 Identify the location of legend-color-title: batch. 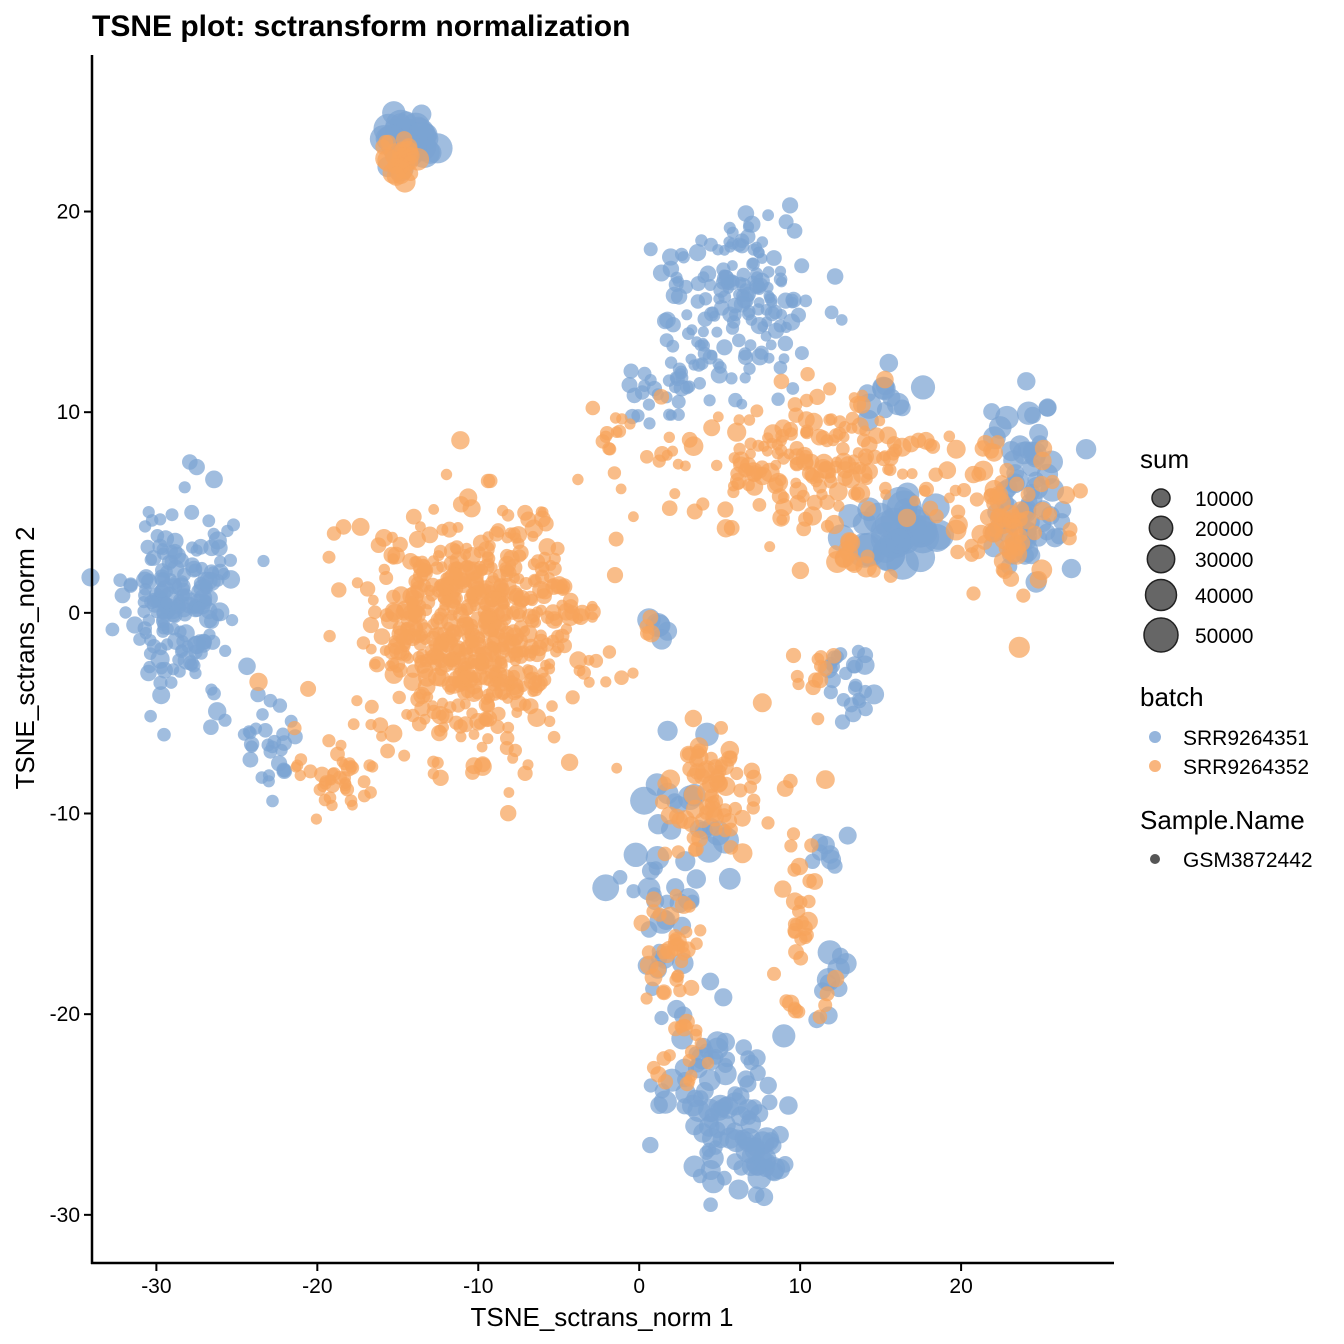
(1172, 697).